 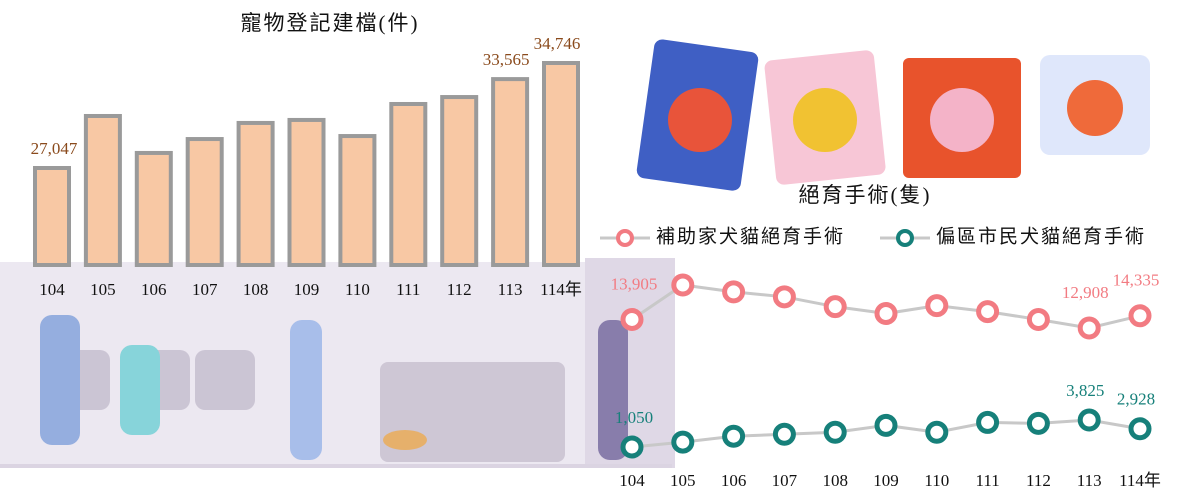 What do you see at coordinates (330, 23) in the screenshot?
I see `bar-chart-title: 寵物登記建檔(件)` at bounding box center [330, 23].